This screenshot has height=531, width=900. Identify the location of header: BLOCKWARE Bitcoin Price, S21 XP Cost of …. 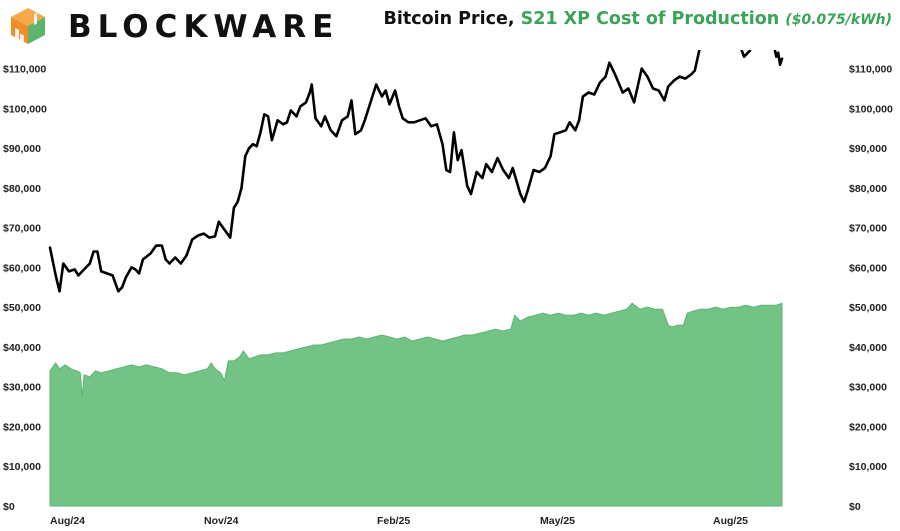
(450, 25).